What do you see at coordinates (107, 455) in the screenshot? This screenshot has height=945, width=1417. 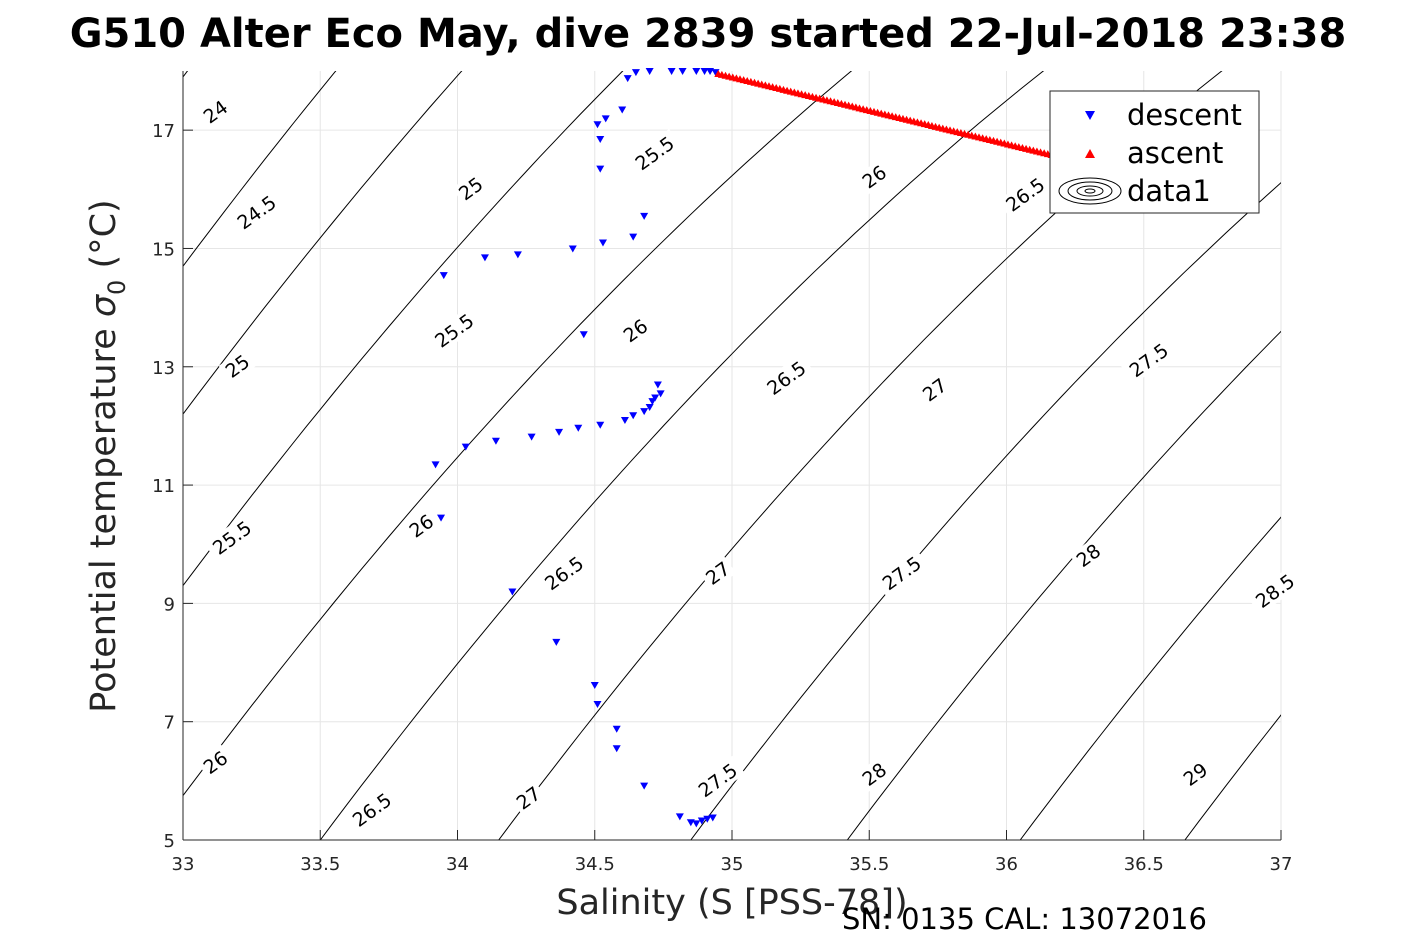 I see `y-axis-label: Potential temperature σ0 (°C)` at bounding box center [107, 455].